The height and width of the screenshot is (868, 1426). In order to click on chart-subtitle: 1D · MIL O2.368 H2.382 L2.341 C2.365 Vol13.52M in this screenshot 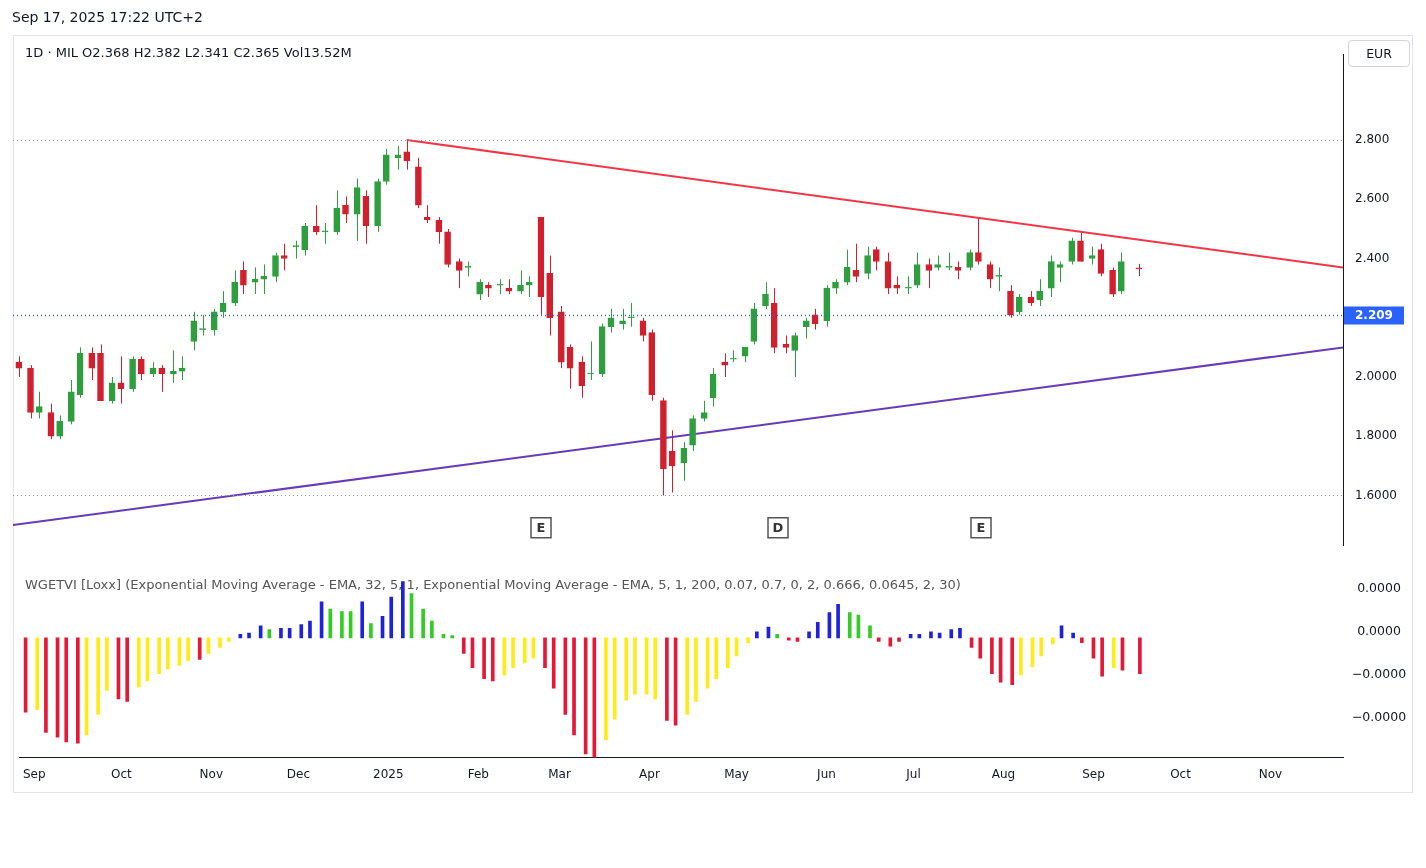, I will do `click(188, 52)`.